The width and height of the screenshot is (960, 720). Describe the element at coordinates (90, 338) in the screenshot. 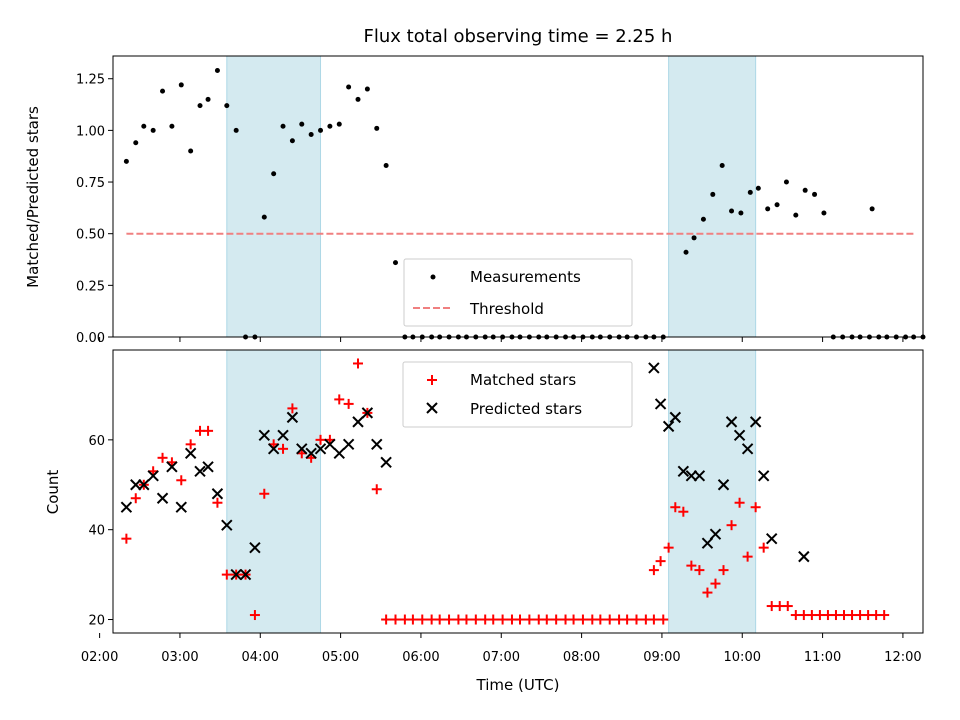

I see `y-tick-label: 0.00` at that location.